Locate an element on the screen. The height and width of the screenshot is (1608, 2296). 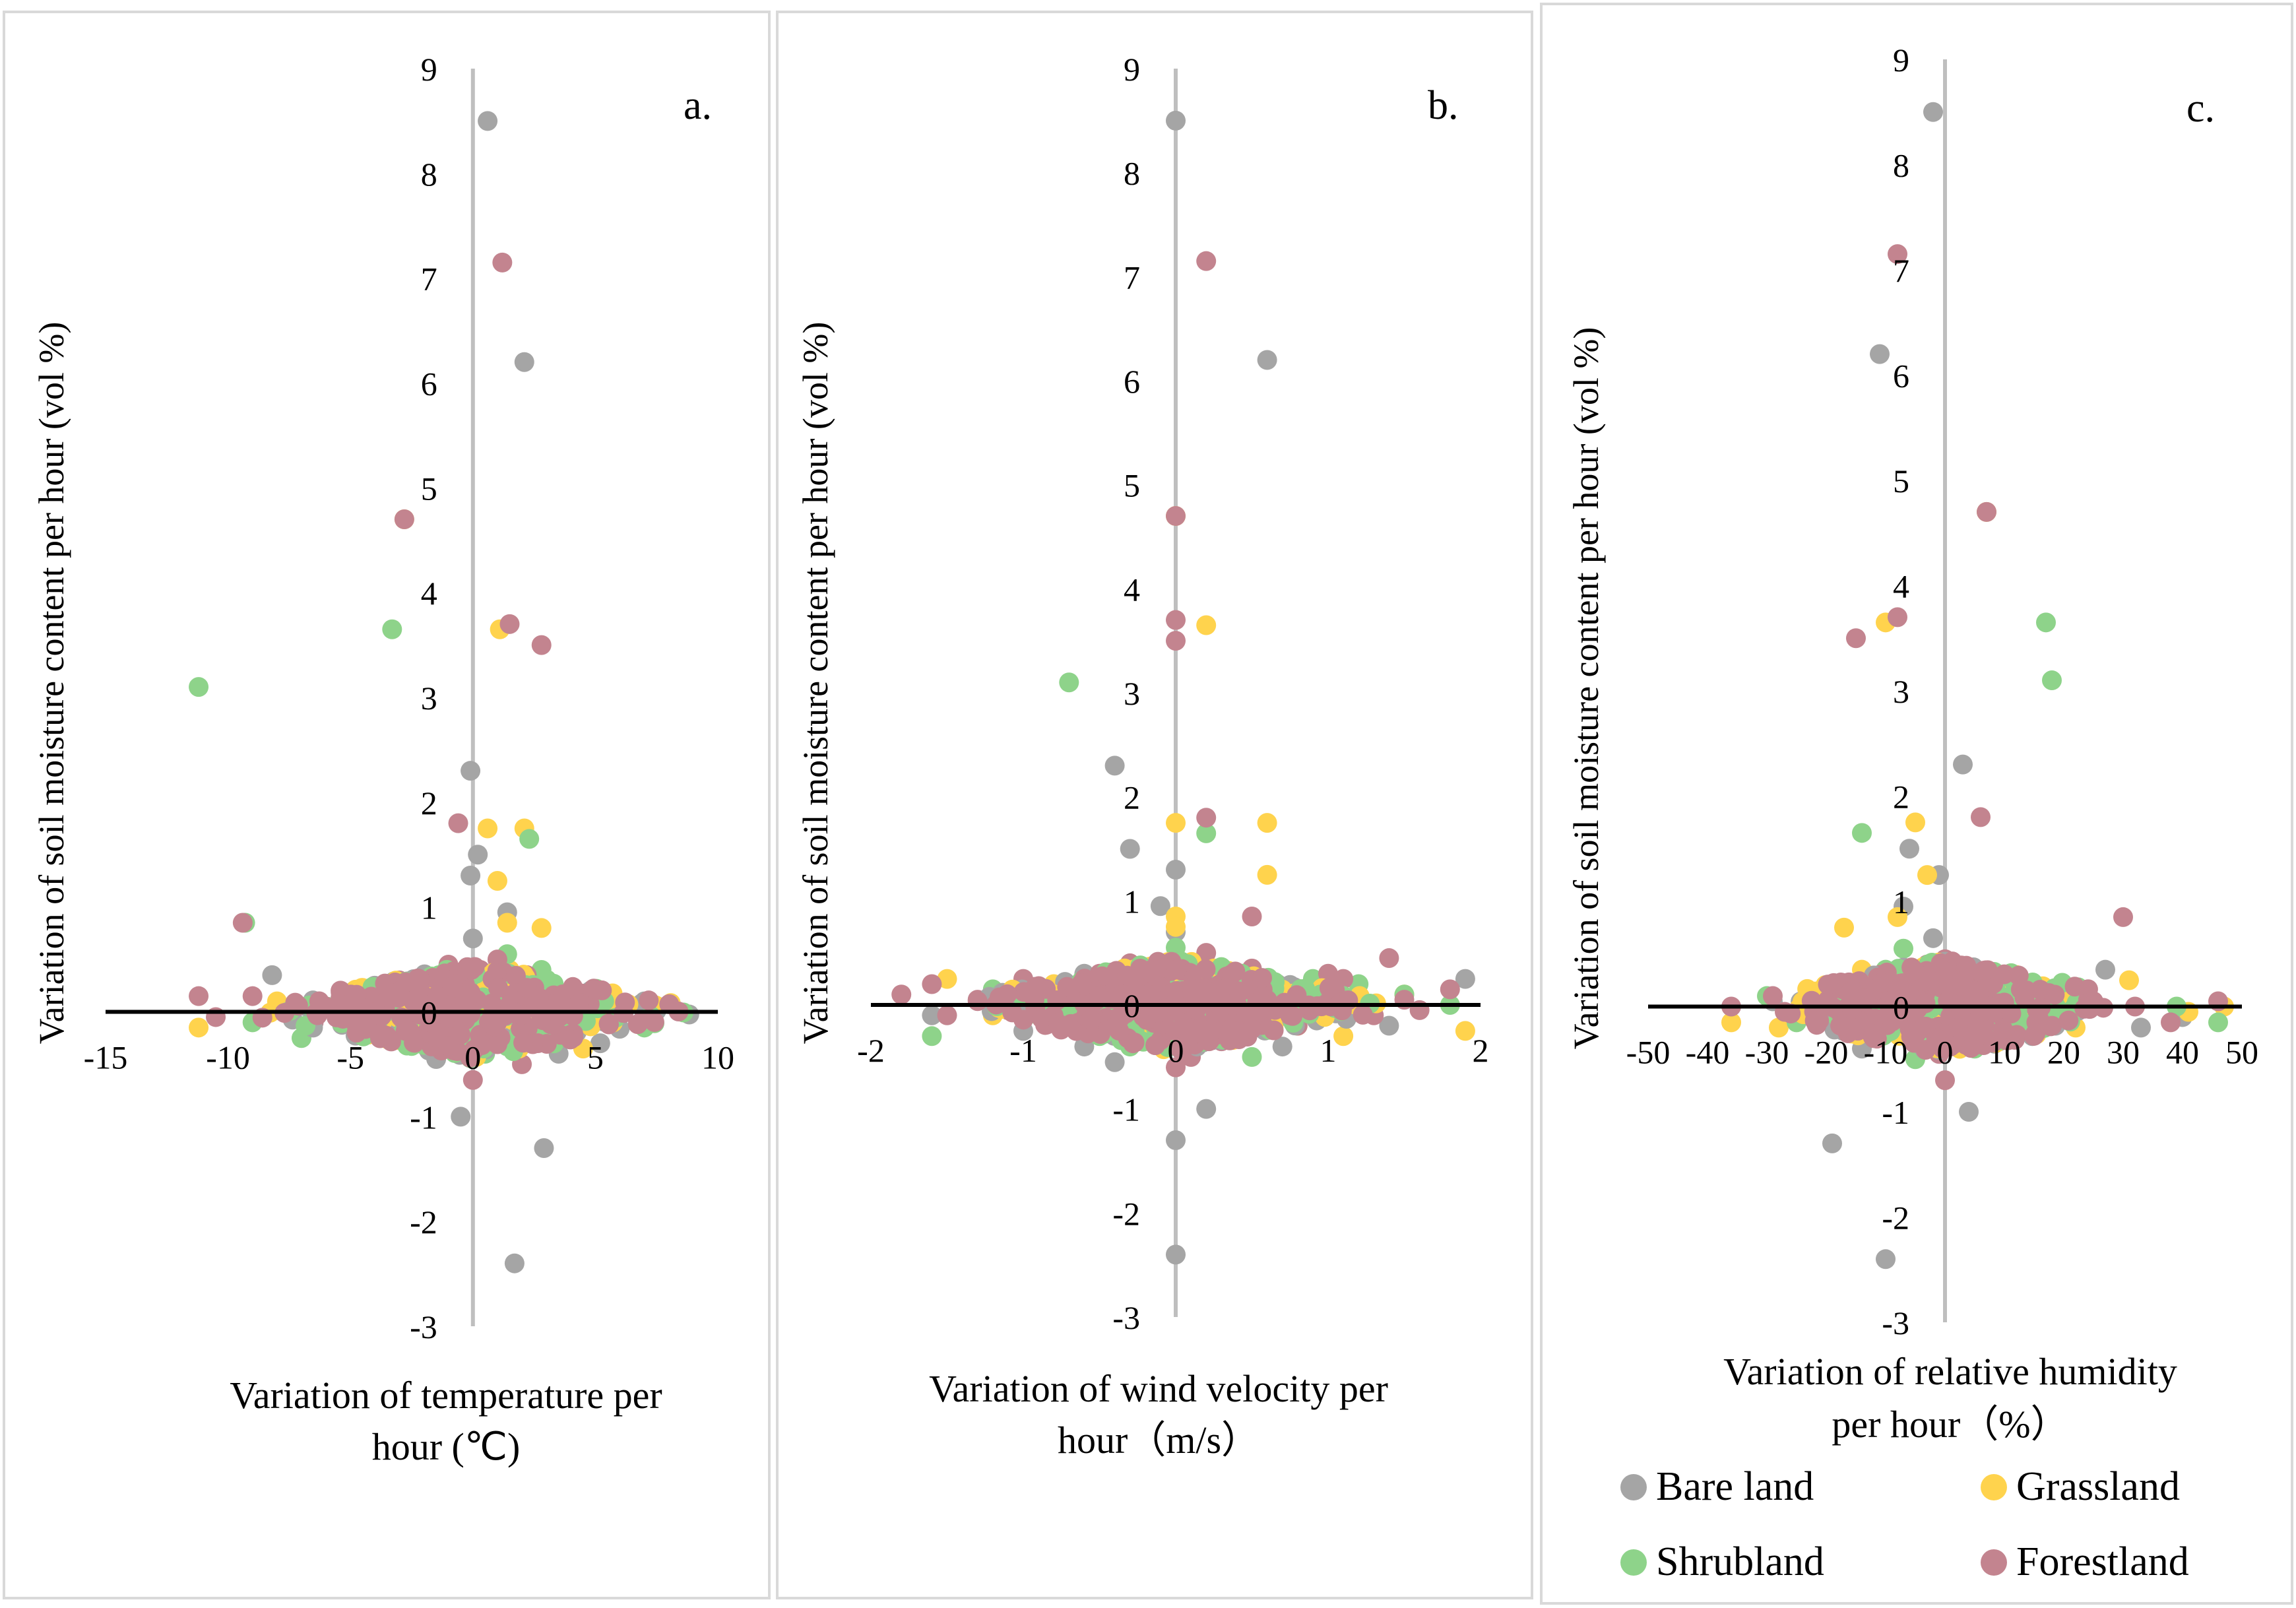
y-tick-label-b: 3 is located at coordinates (1132, 694).